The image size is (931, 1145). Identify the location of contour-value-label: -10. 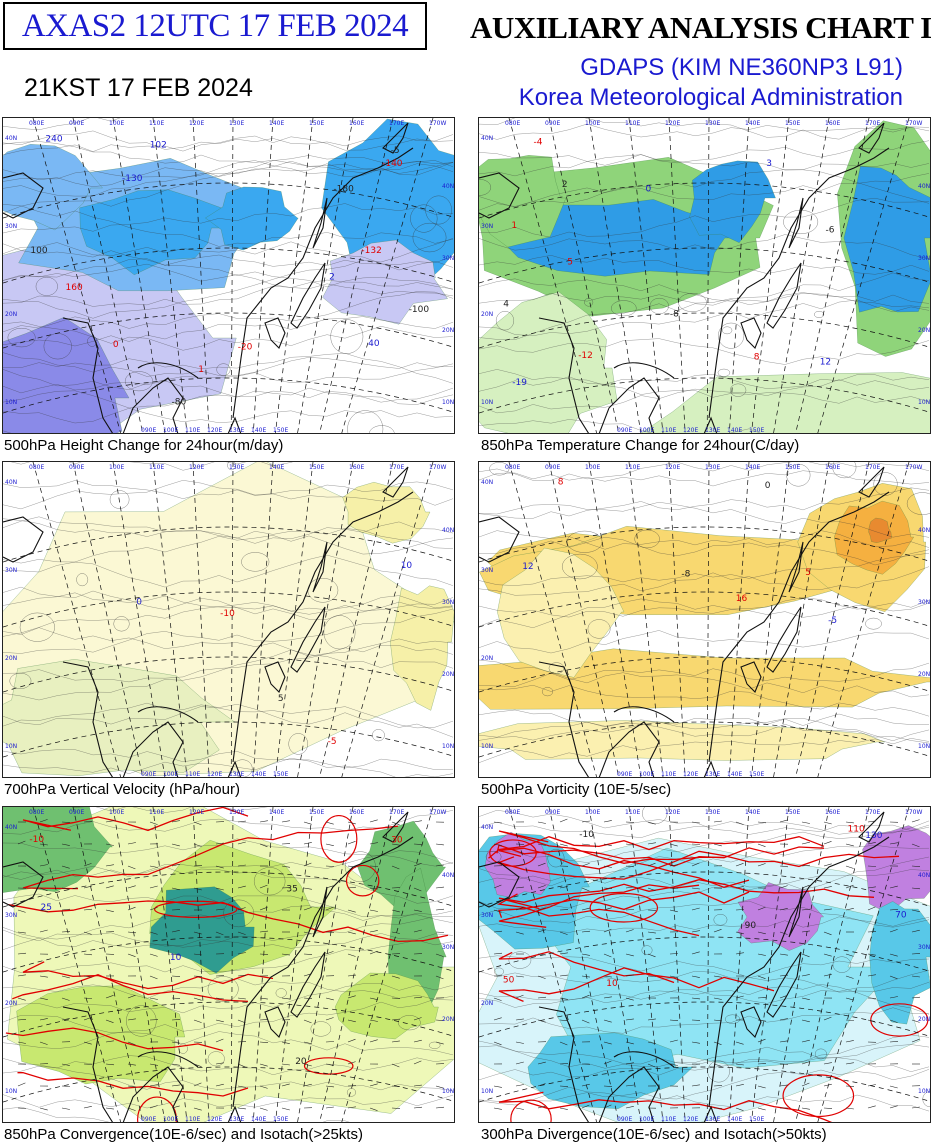
(586, 835).